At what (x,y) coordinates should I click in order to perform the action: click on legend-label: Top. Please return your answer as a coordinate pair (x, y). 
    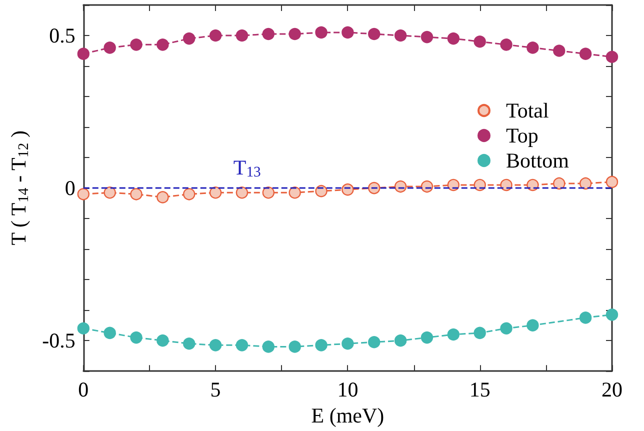
    Looking at the image, I should click on (522, 136).